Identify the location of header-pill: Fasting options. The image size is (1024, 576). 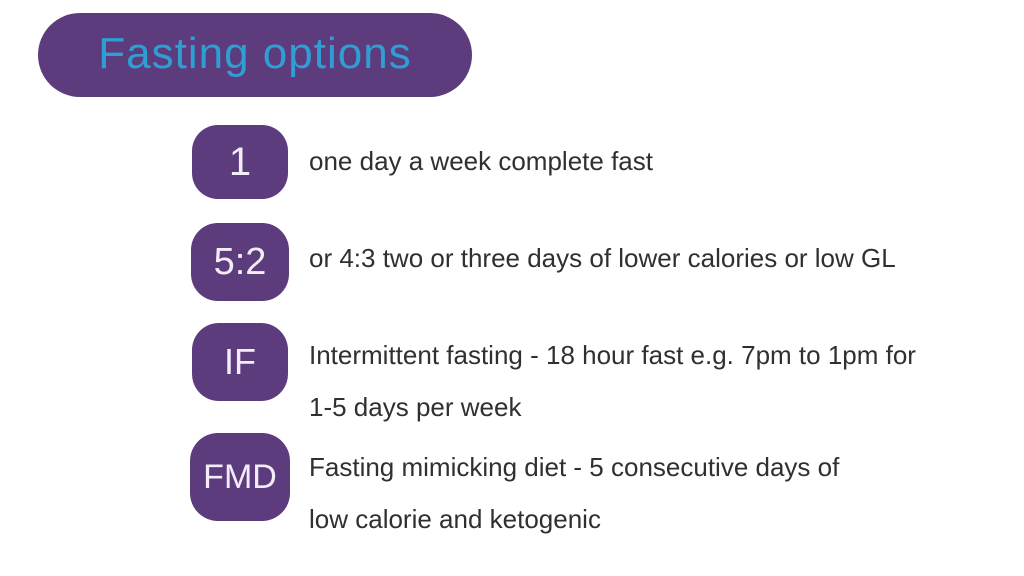
(255, 55).